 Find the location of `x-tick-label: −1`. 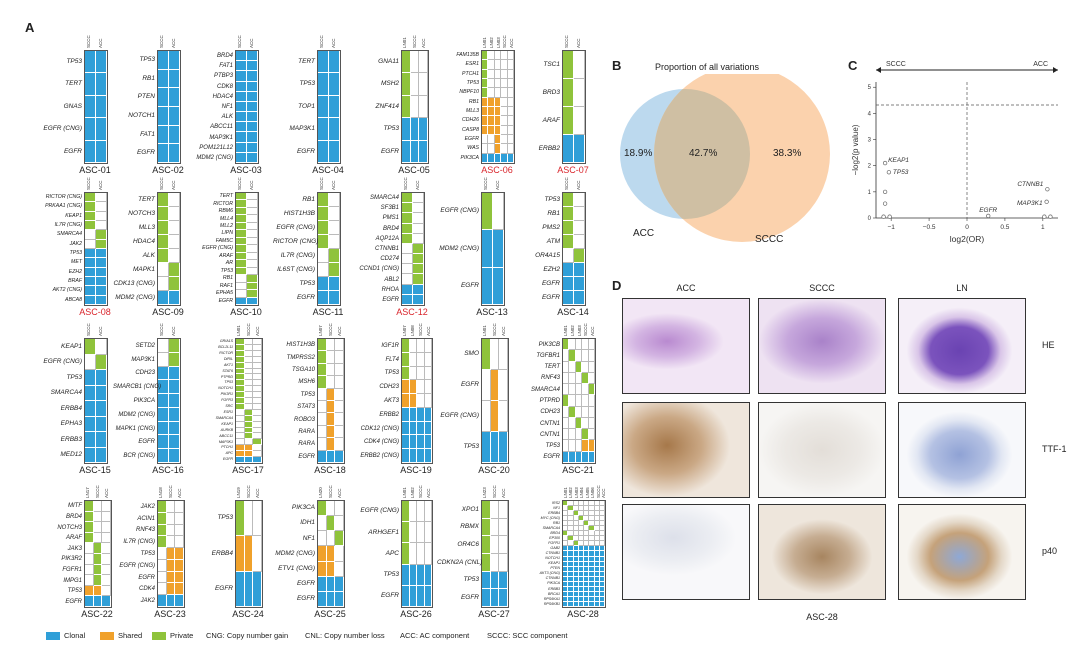

x-tick-label: −1 is located at coordinates (891, 227).